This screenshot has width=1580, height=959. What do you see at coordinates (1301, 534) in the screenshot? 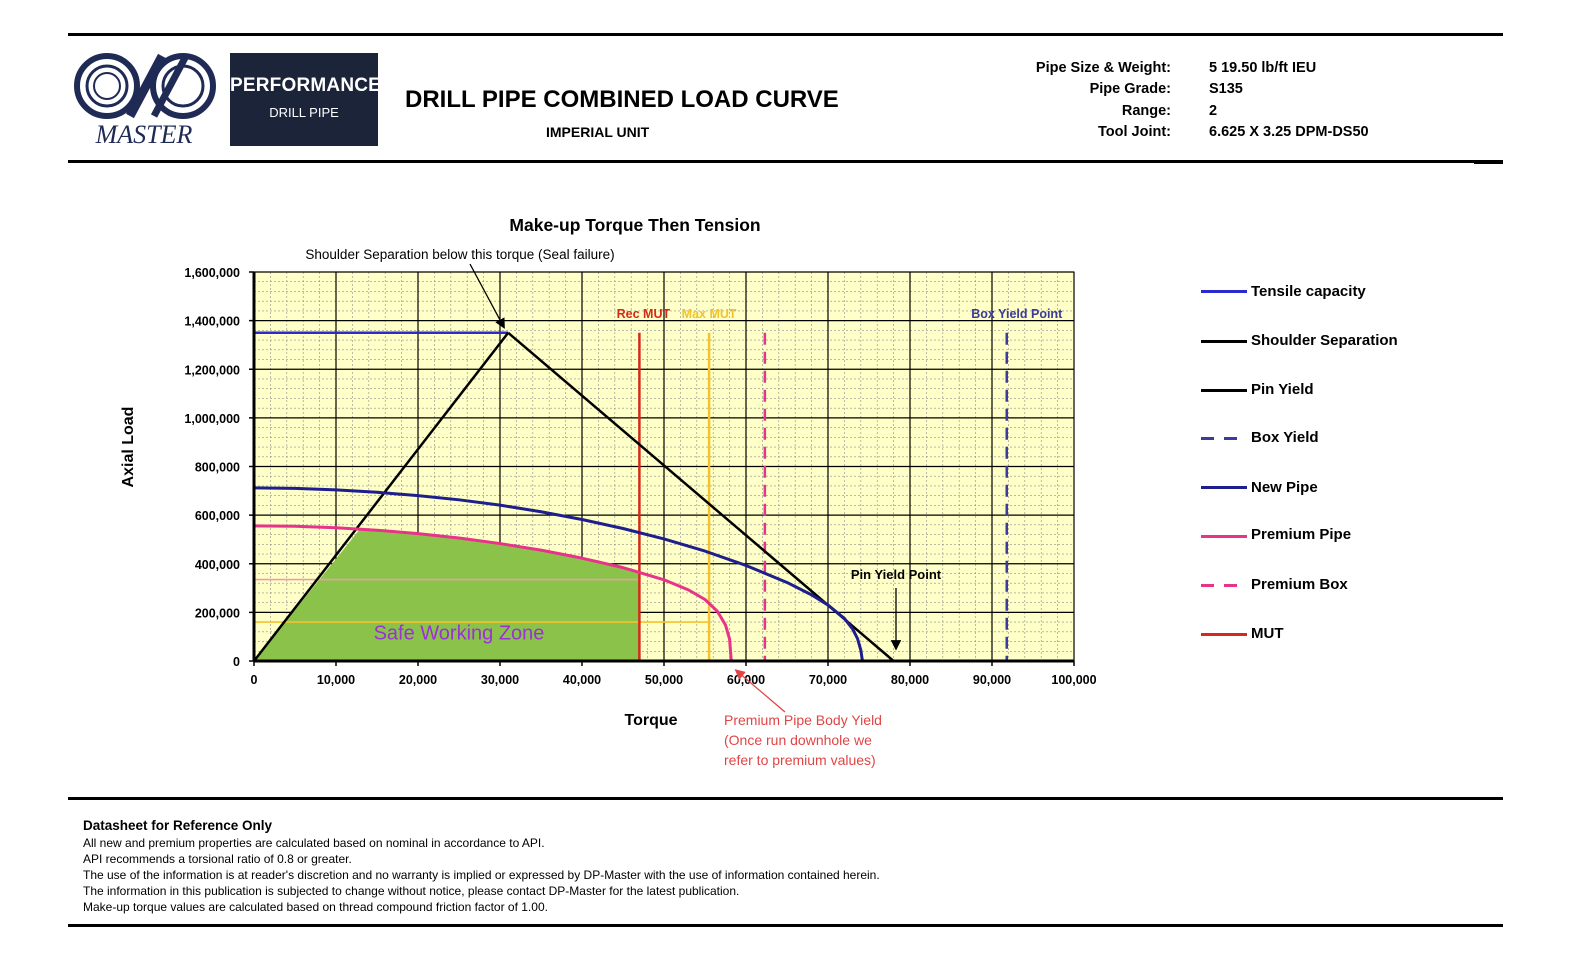
I see `legend-label: Premium Pipe` at bounding box center [1301, 534].